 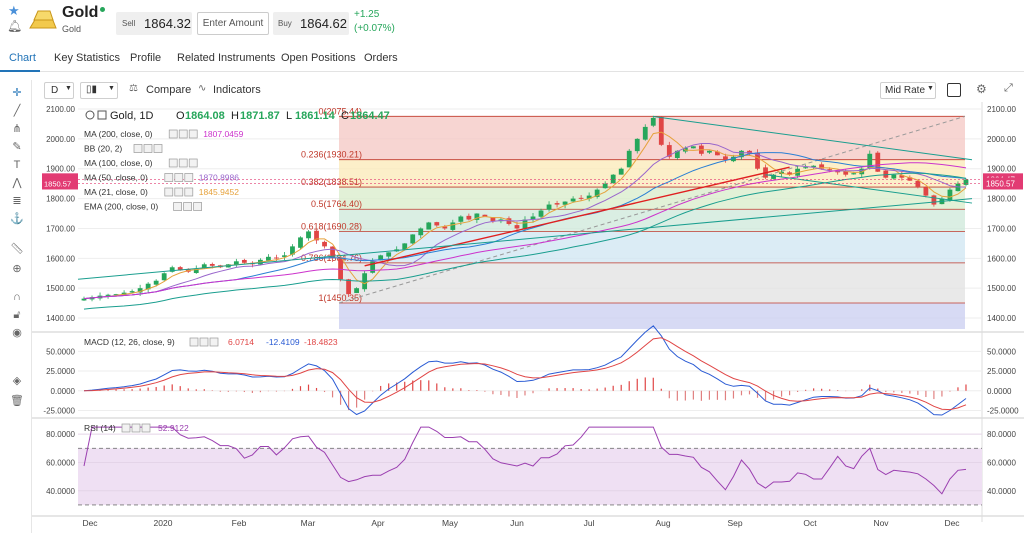 What do you see at coordinates (318, 58) in the screenshot?
I see `tab-open-positions: Open Positions` at bounding box center [318, 58].